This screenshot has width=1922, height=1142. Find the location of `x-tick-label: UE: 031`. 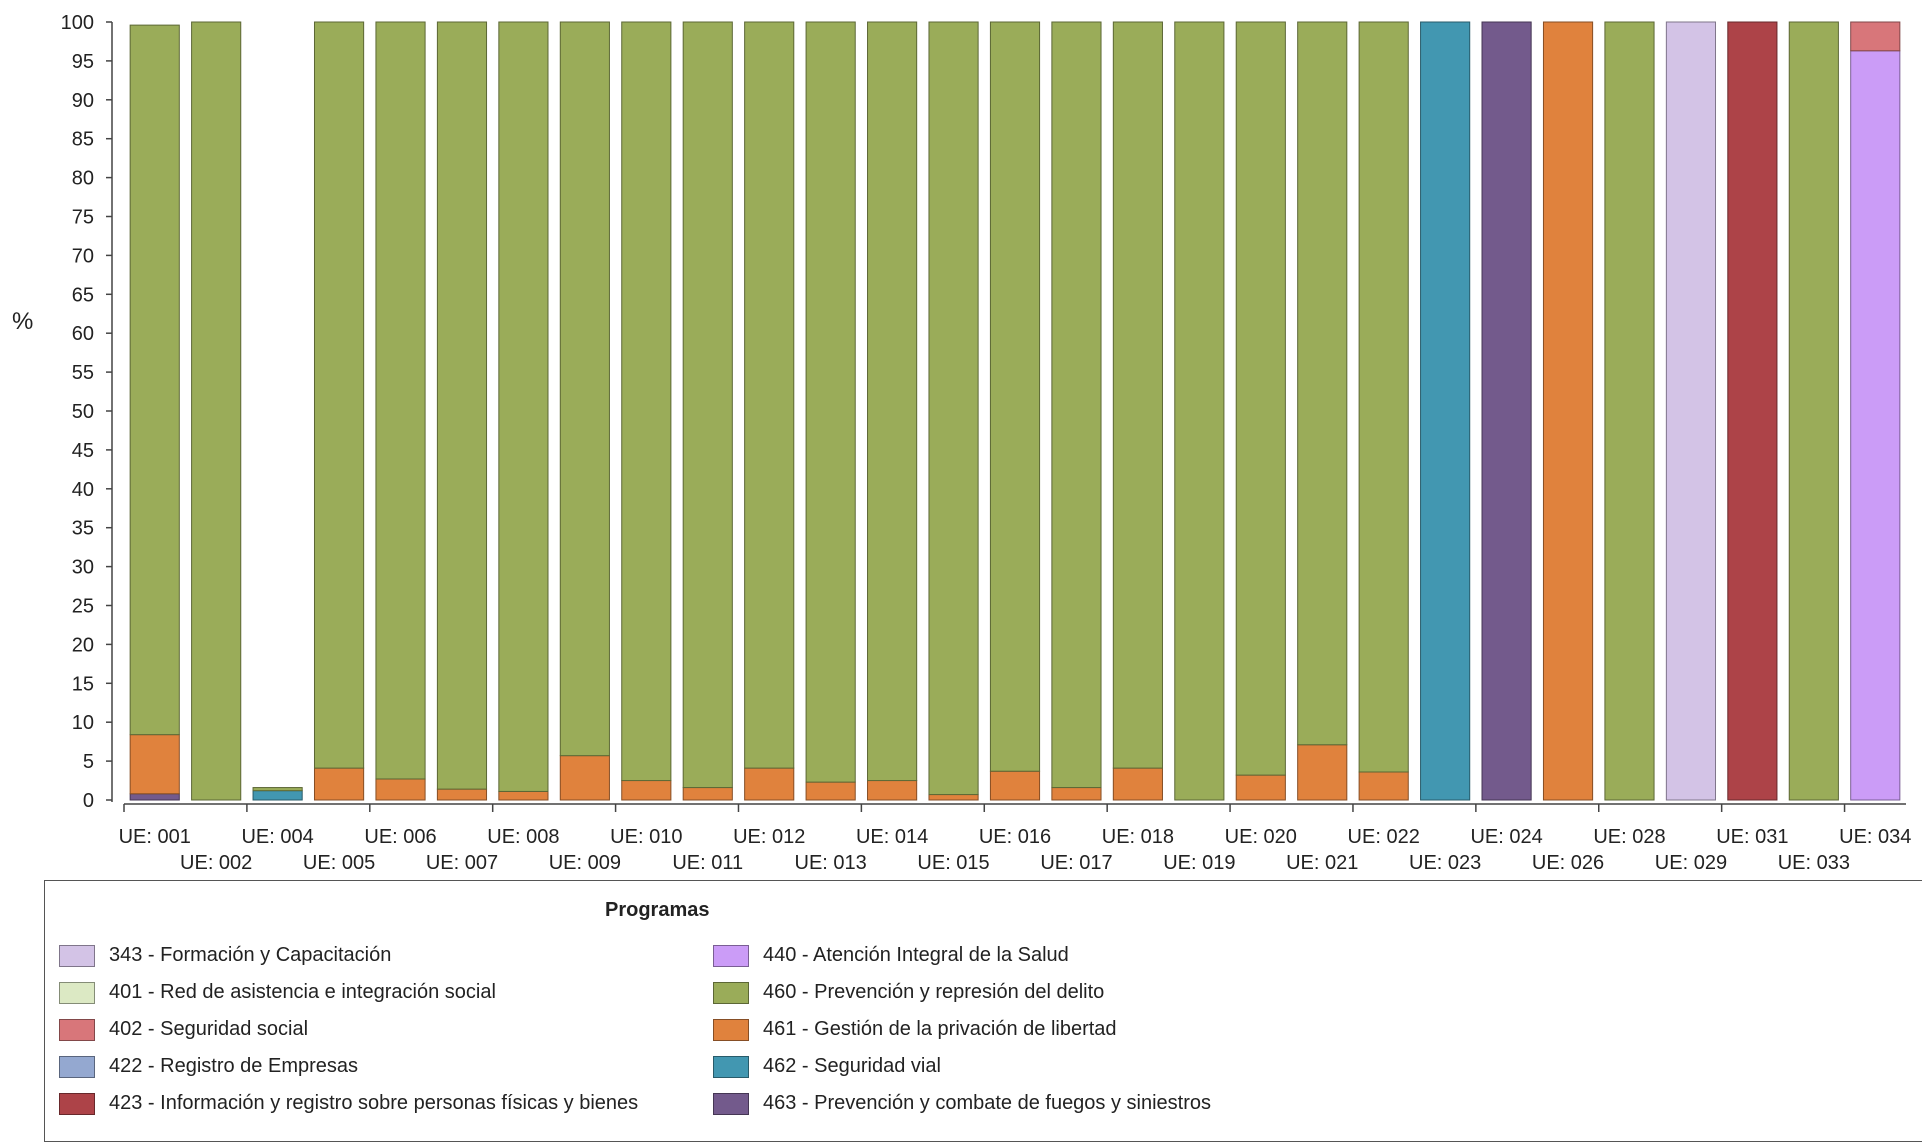

x-tick-label: UE: 031 is located at coordinates (1752, 837).